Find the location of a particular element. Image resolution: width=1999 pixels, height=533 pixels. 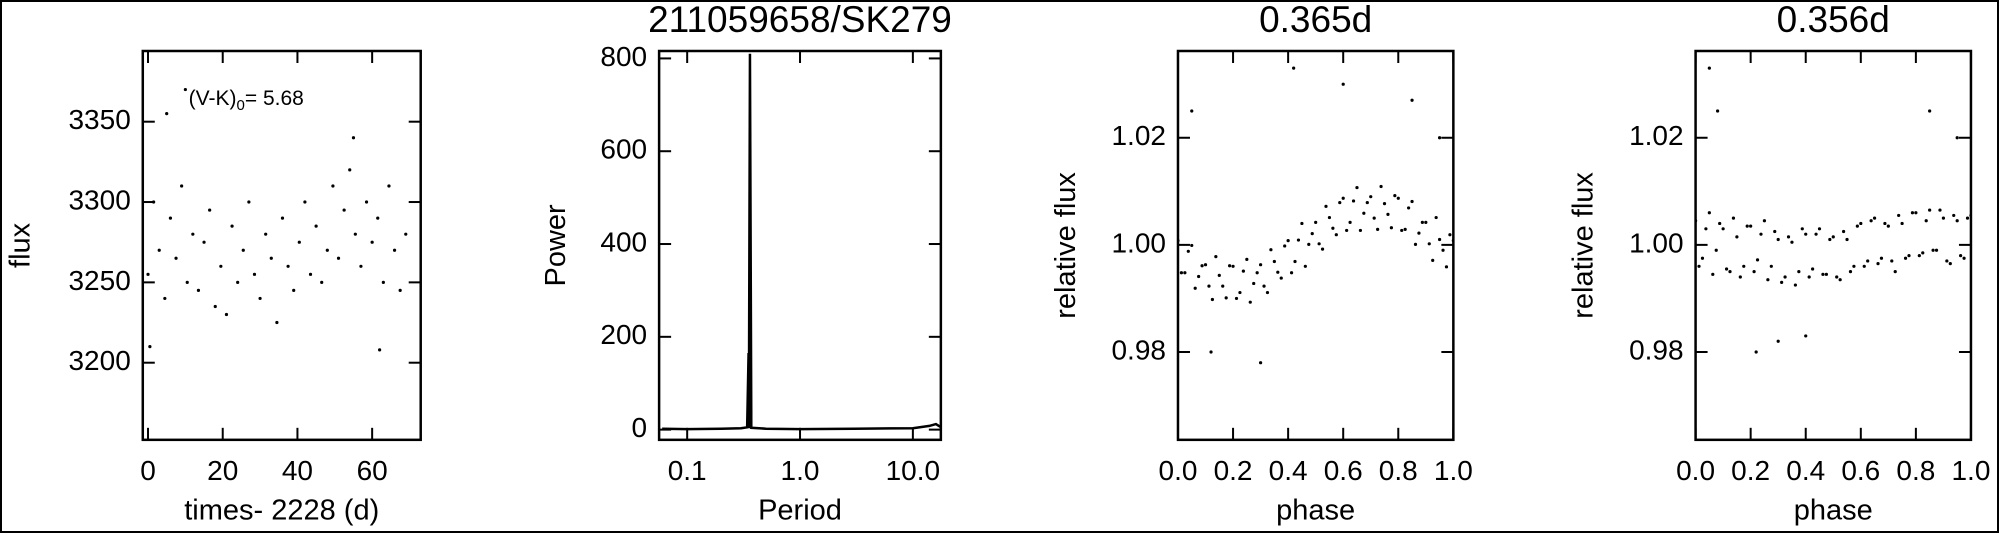

y-axis-label: Power is located at coordinates (556, 245).